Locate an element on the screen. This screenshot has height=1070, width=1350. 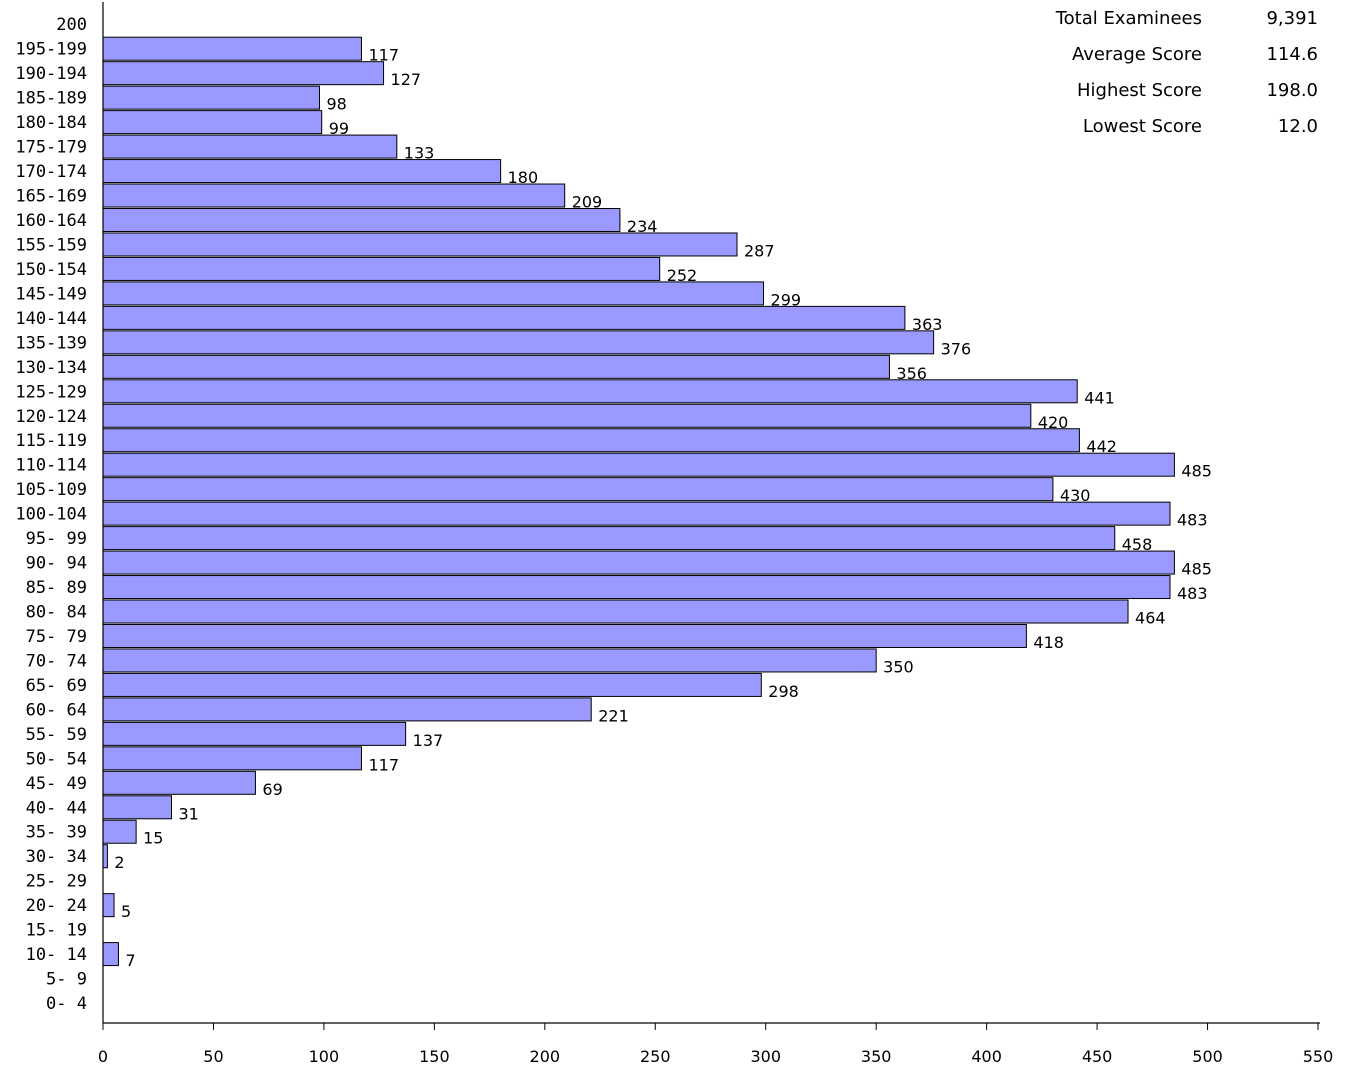
value-label: 483 is located at coordinates (1192, 593).